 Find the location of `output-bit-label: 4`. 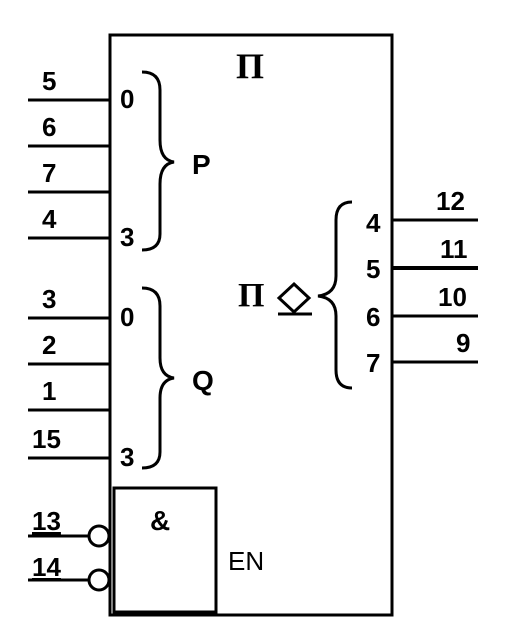

output-bit-label: 4 is located at coordinates (373, 223).